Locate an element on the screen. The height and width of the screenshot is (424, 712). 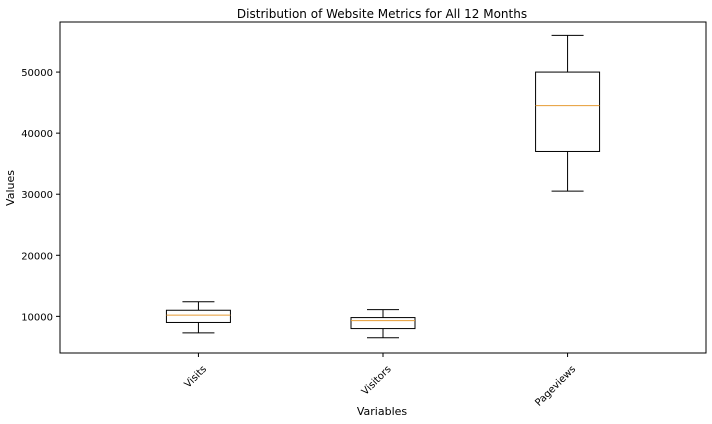
visits-box is located at coordinates (198, 316).